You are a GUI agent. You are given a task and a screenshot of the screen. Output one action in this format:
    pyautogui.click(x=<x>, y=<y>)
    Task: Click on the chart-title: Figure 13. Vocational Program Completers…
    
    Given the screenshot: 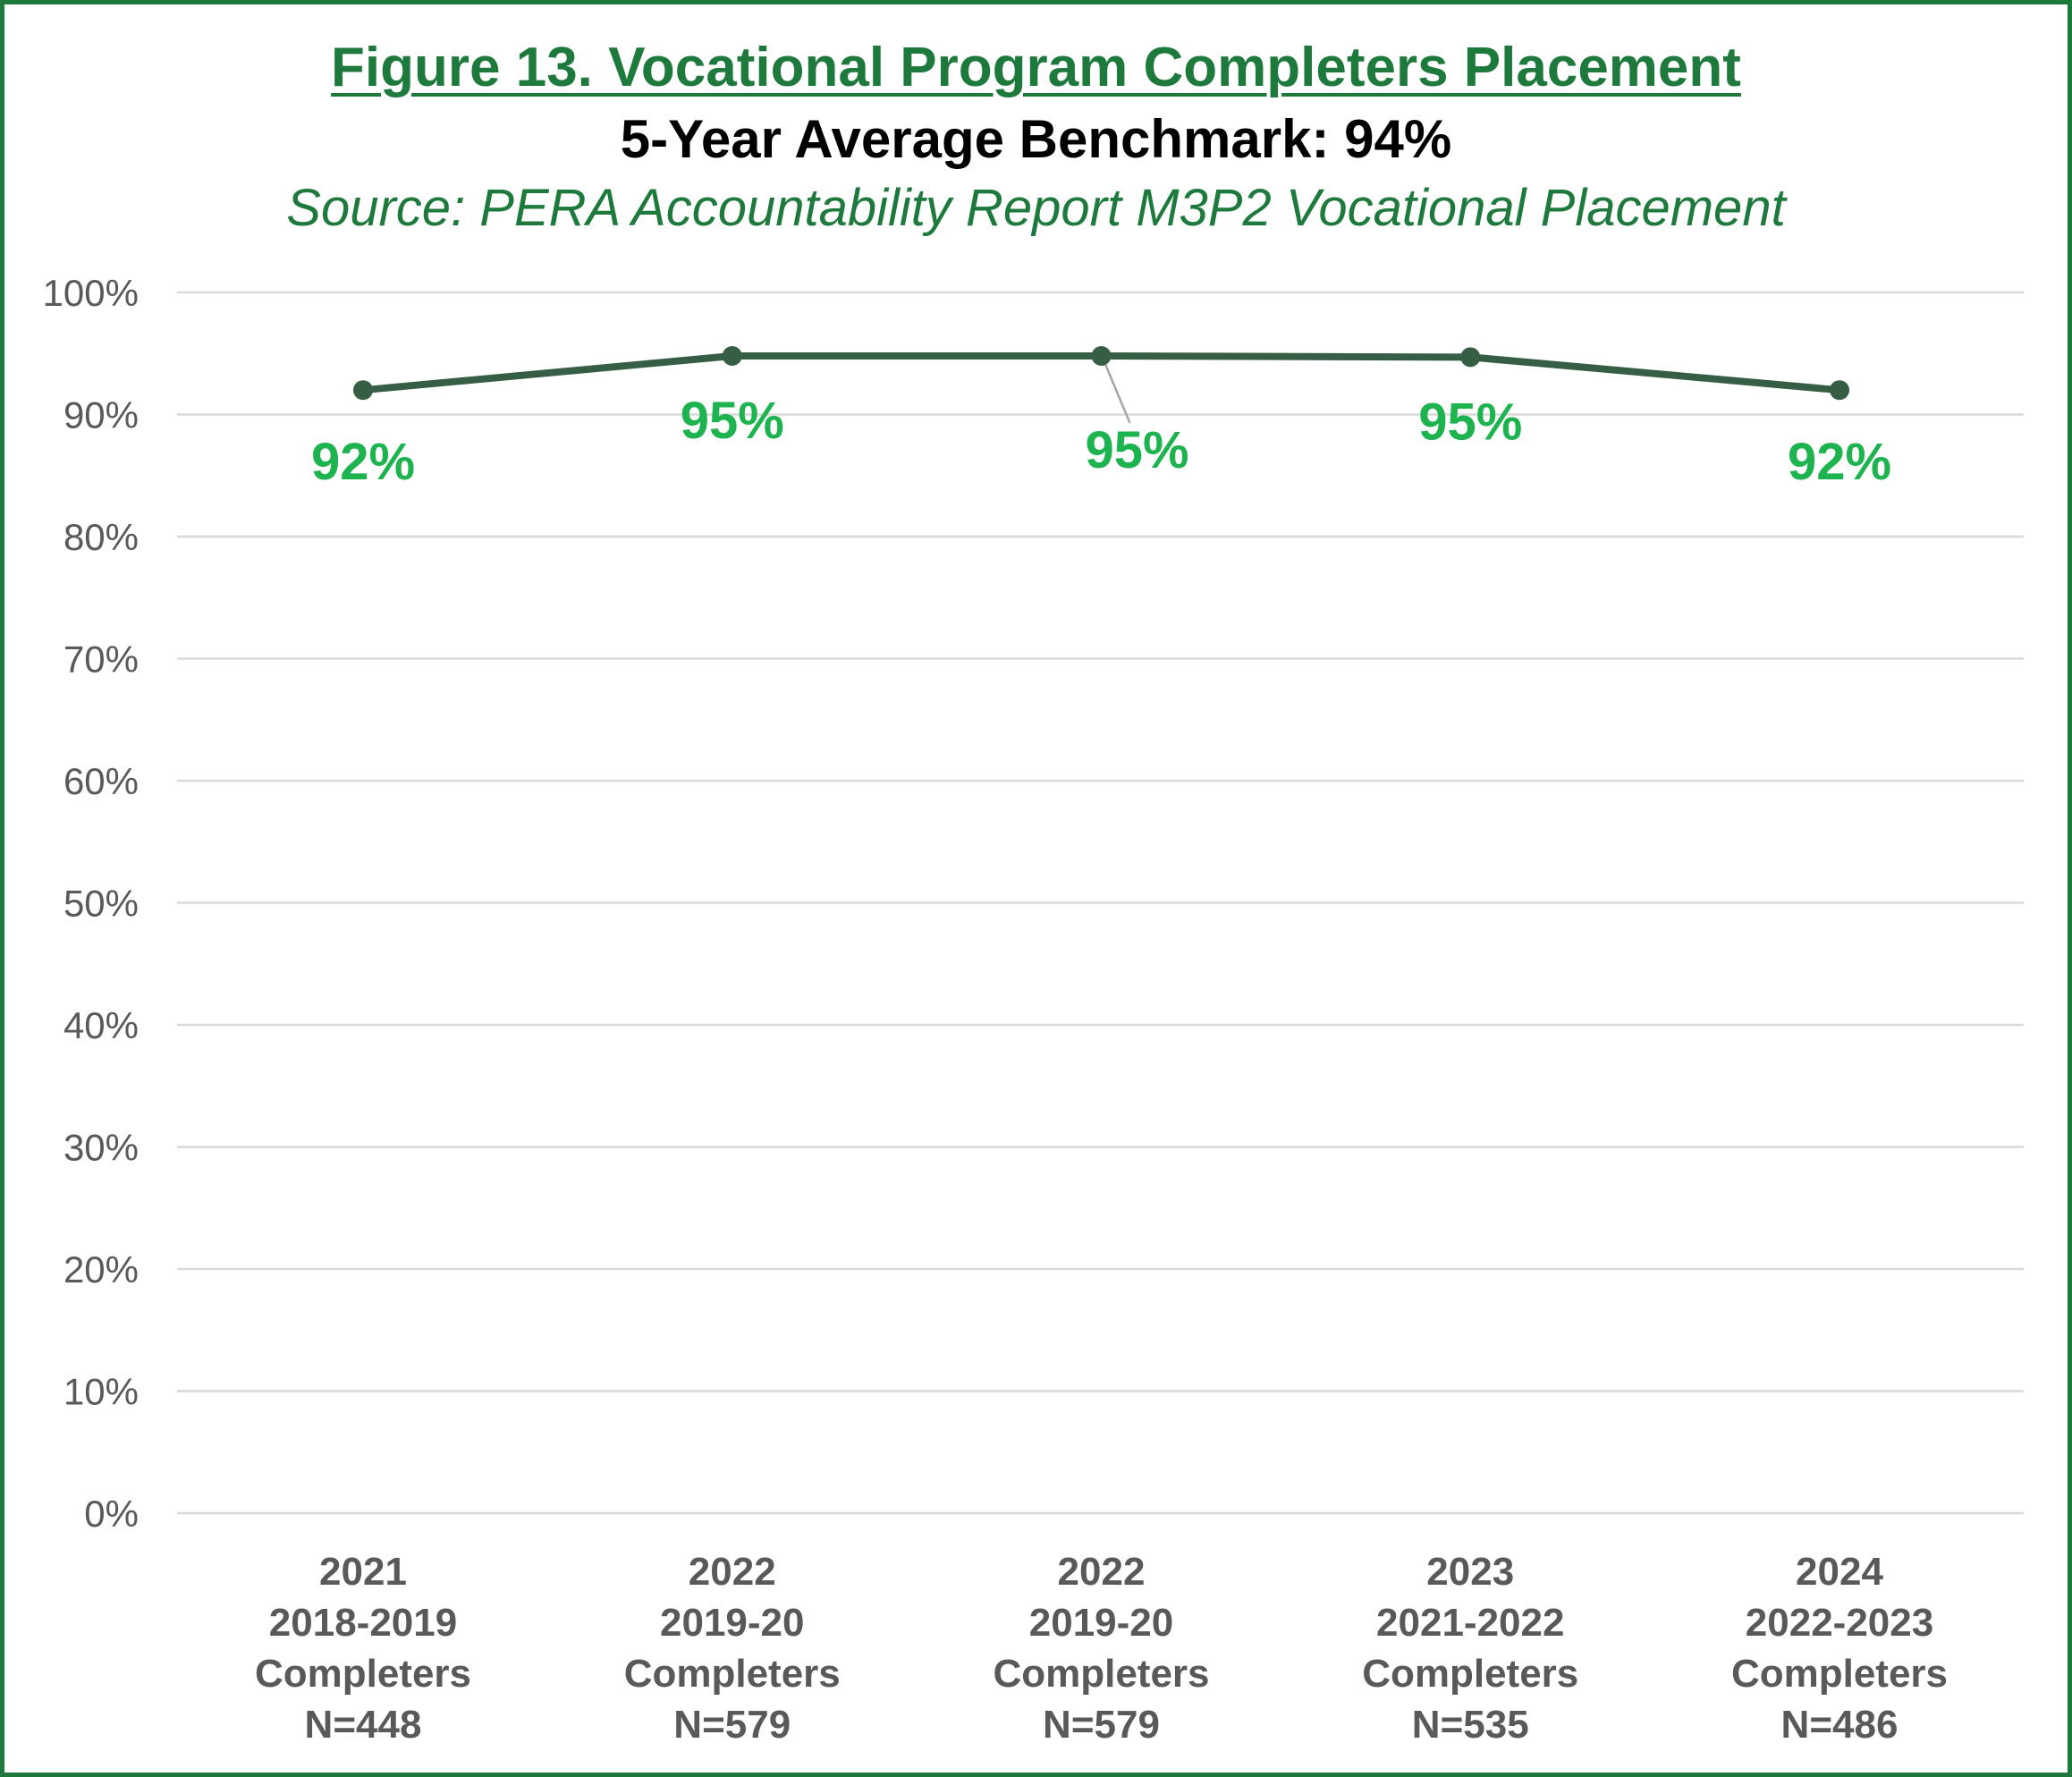 What is the action you would take?
    pyautogui.click(x=1036, y=68)
    